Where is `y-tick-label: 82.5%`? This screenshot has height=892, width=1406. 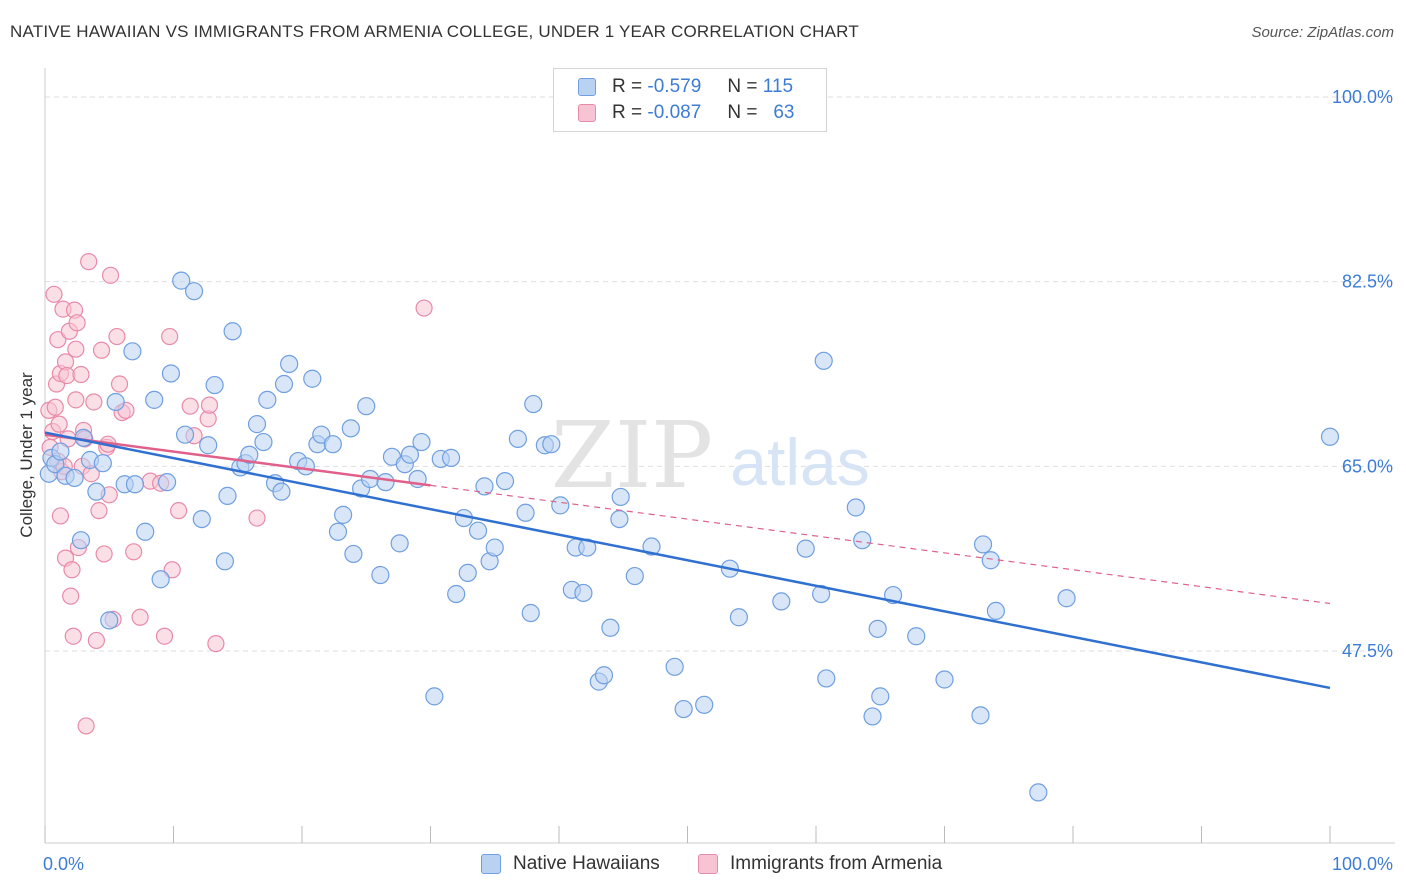 y-tick-label: 82.5% is located at coordinates (1367, 282).